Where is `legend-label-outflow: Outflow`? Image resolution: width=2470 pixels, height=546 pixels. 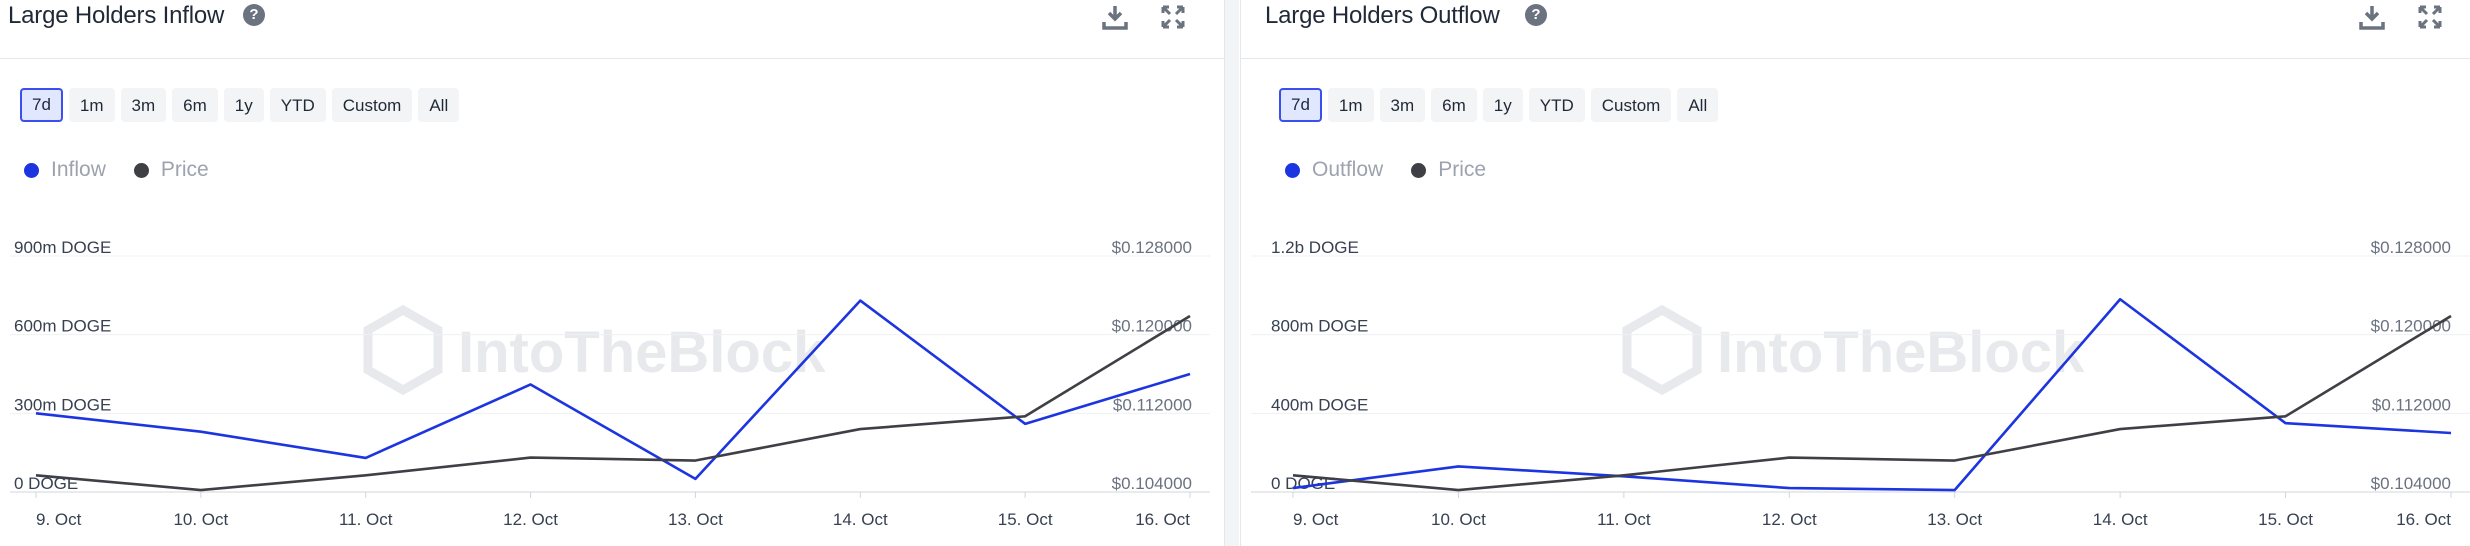 legend-label-outflow: Outflow is located at coordinates (1348, 169).